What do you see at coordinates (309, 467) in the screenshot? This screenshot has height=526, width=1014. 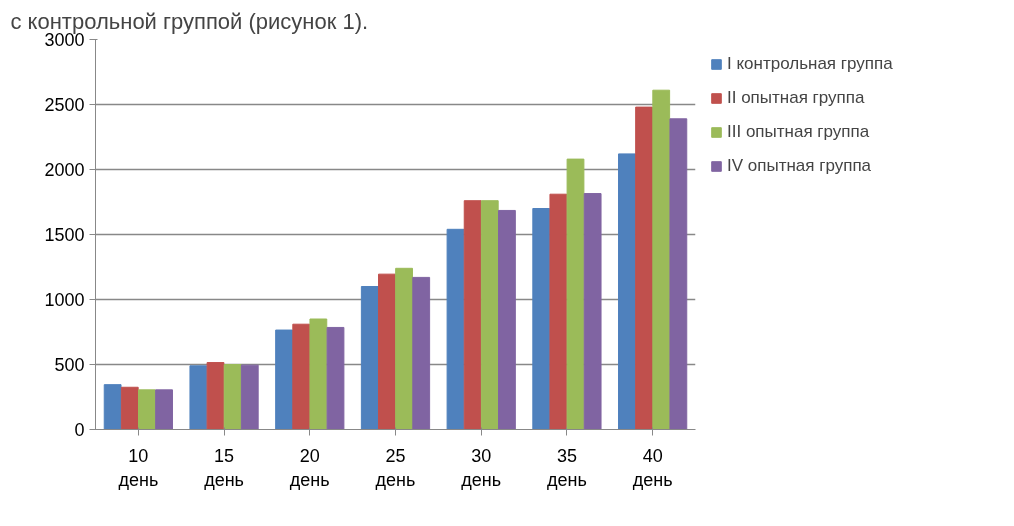 I see `x-tick-label: 20 день` at bounding box center [309, 467].